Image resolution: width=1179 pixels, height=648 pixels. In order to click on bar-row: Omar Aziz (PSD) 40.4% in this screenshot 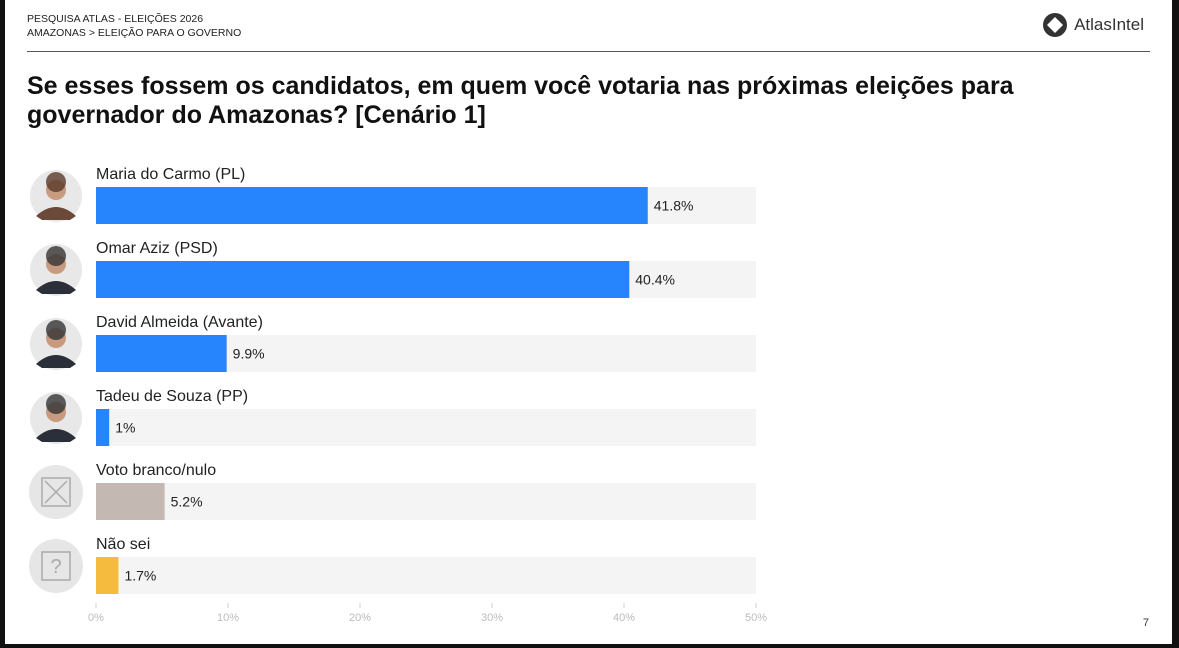, I will do `click(393, 269)`.